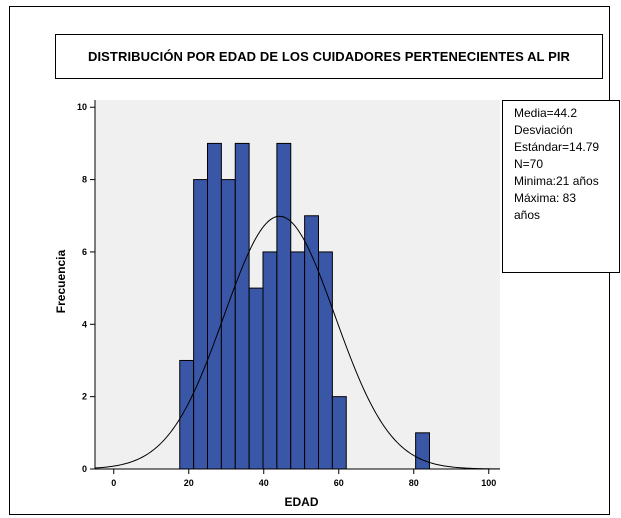  I want to click on y-axis-label: Frecuencia, so click(61, 281).